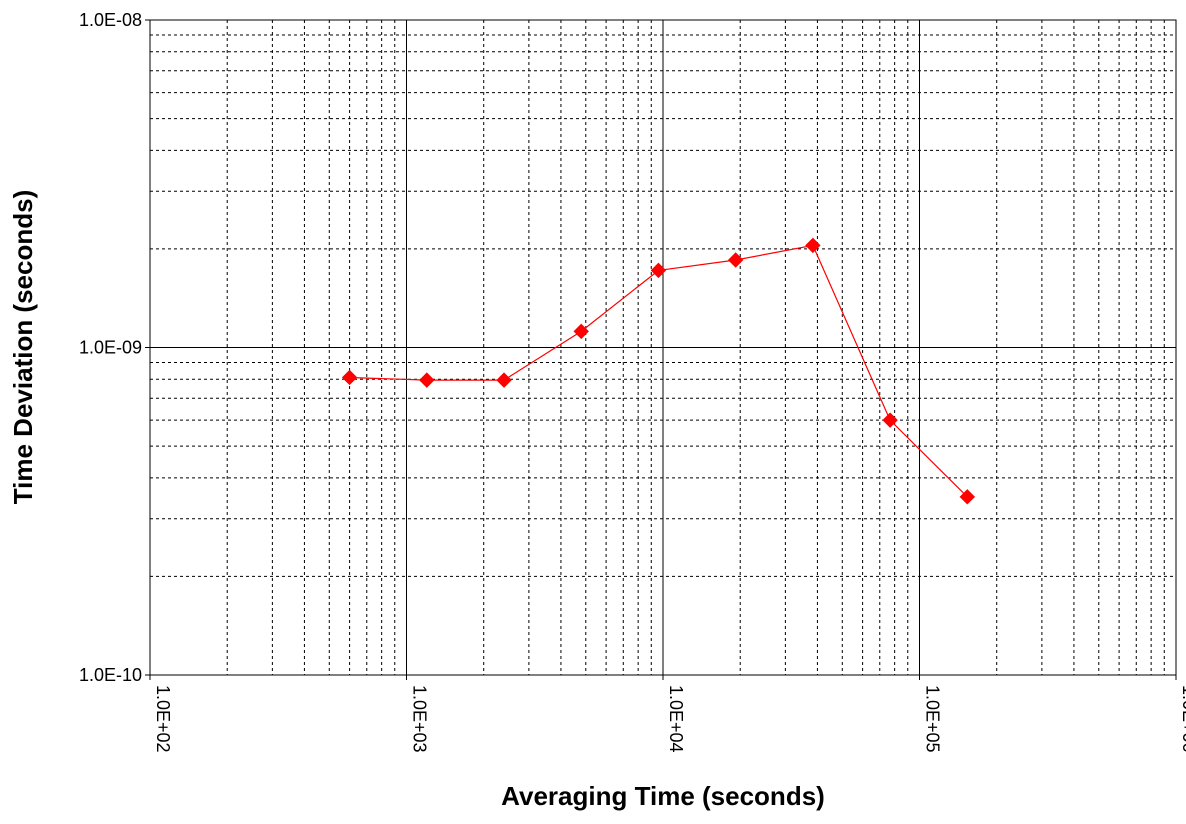  I want to click on y-tick-label: 1.0E-10, so click(110, 675).